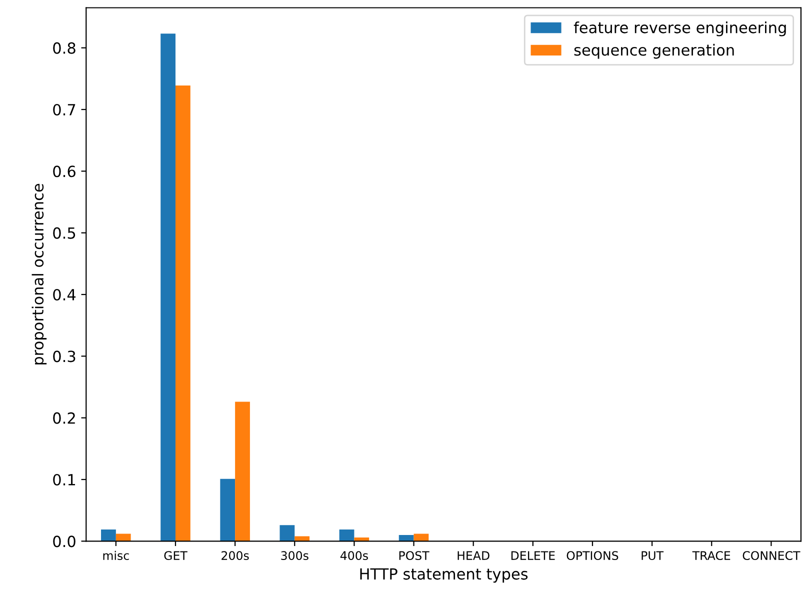  What do you see at coordinates (354, 555) in the screenshot?
I see `x-tick-label: 400s` at bounding box center [354, 555].